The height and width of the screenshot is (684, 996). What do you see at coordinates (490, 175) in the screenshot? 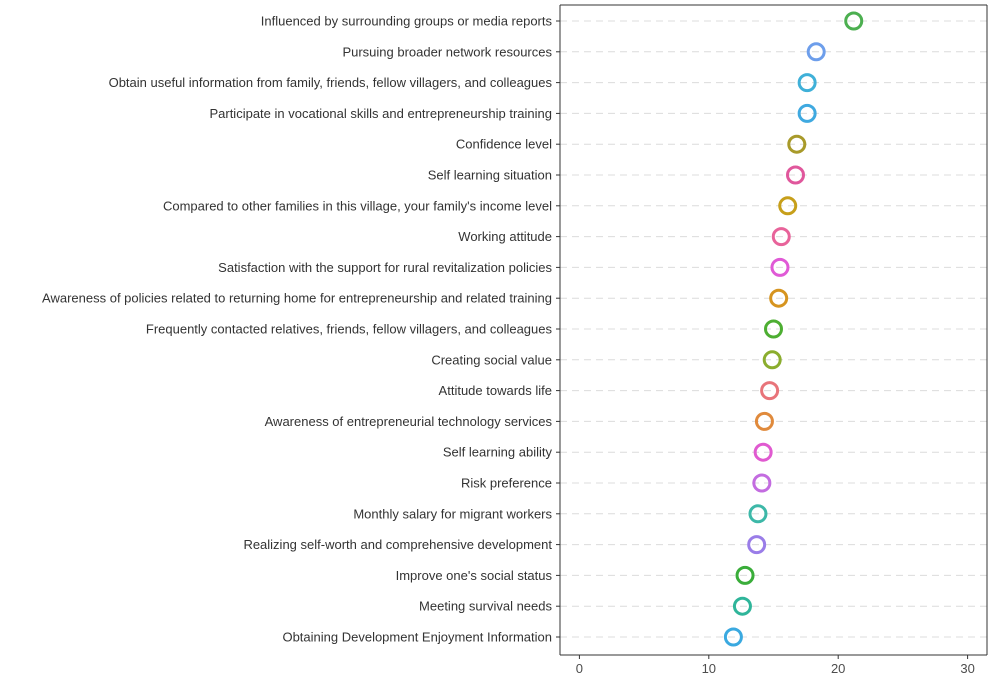
I see `category-label: Self learning situation` at bounding box center [490, 175].